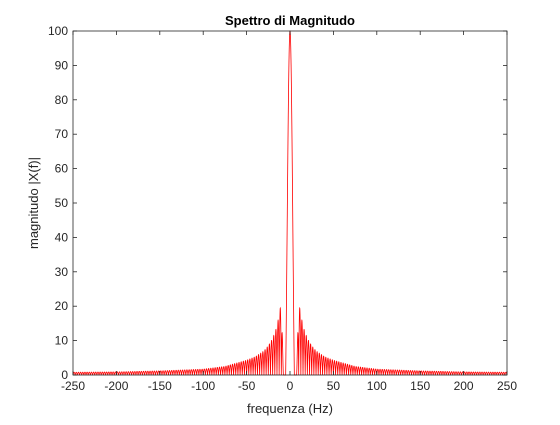 This screenshot has height=425, width=560. What do you see at coordinates (62, 237) in the screenshot?
I see `y-tick-label: 40` at bounding box center [62, 237].